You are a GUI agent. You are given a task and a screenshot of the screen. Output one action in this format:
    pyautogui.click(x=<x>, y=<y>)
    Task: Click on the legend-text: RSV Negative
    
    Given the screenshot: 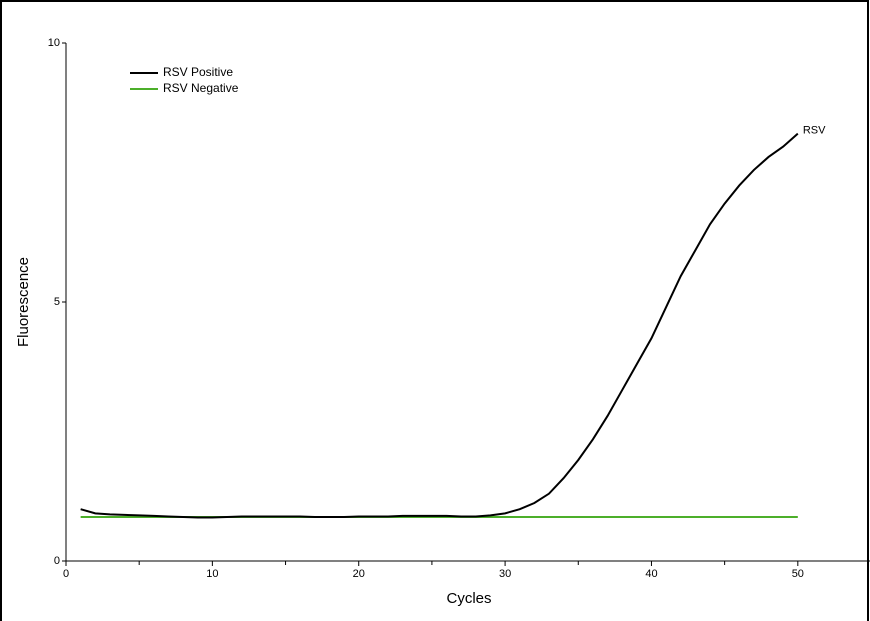 What is the action you would take?
    pyautogui.click(x=201, y=88)
    